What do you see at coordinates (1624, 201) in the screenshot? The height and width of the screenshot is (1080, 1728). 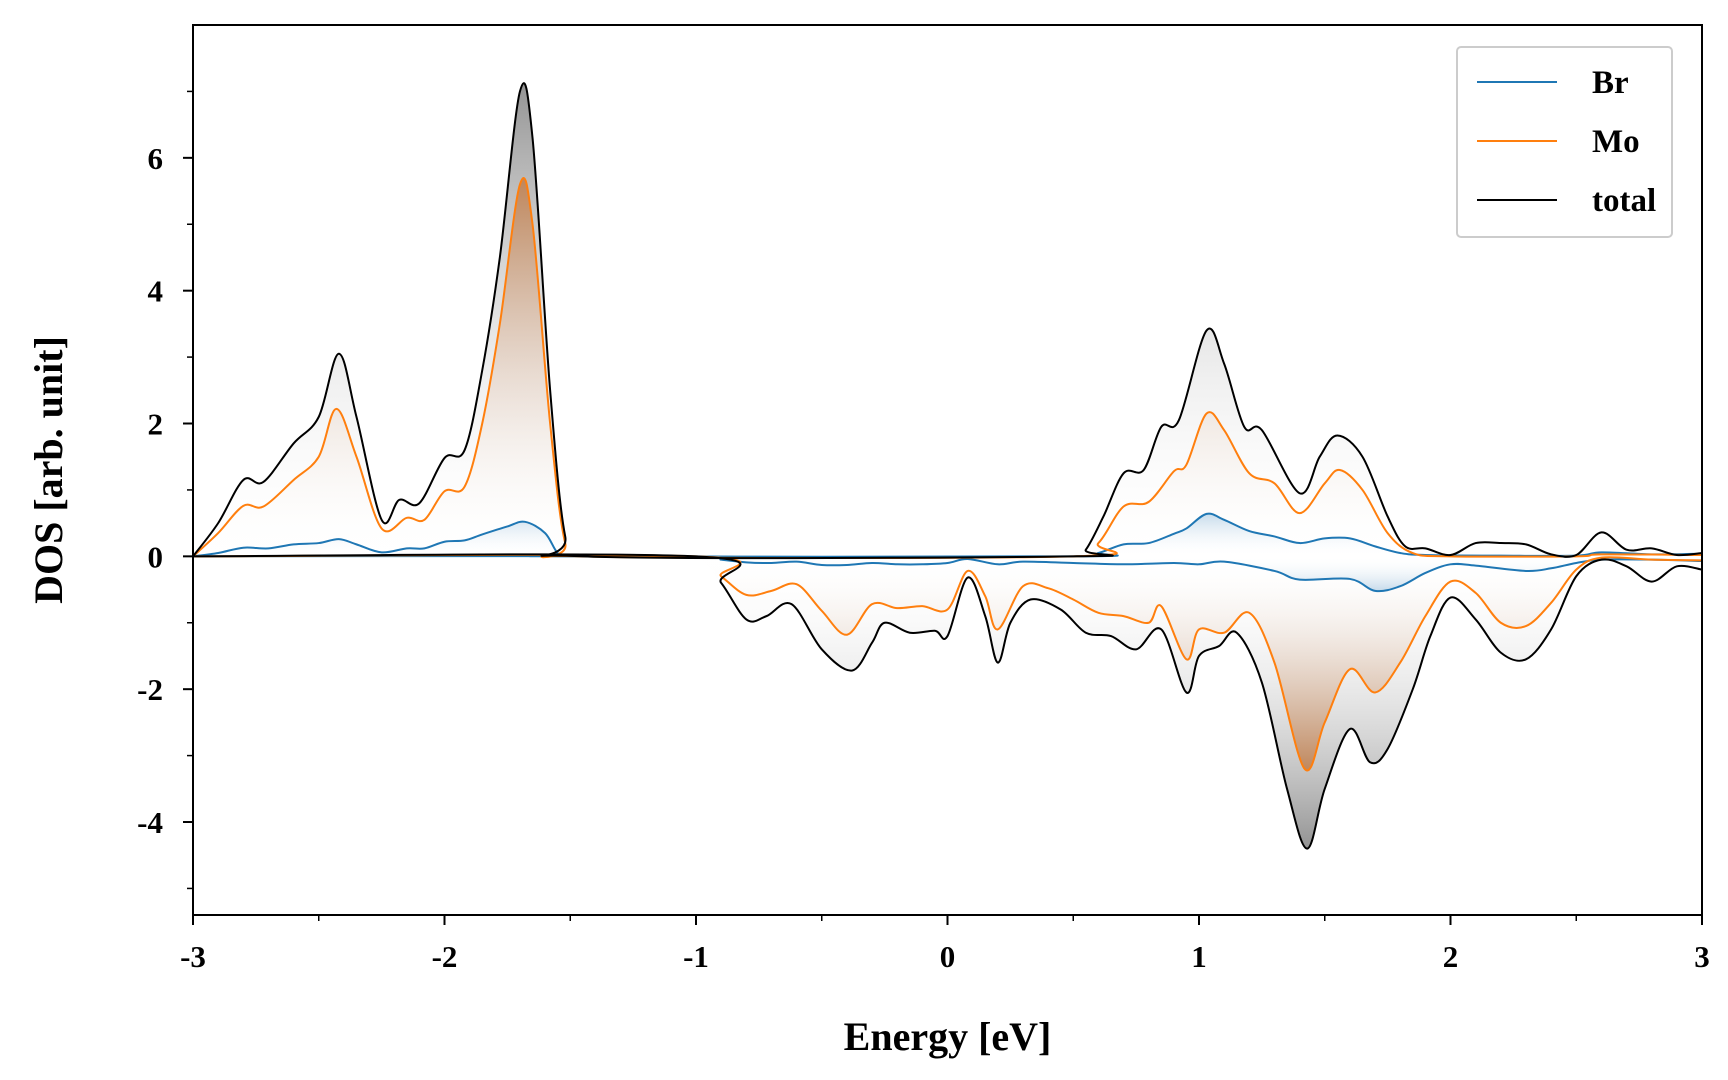 I see `legend-label-total: total` at bounding box center [1624, 201].